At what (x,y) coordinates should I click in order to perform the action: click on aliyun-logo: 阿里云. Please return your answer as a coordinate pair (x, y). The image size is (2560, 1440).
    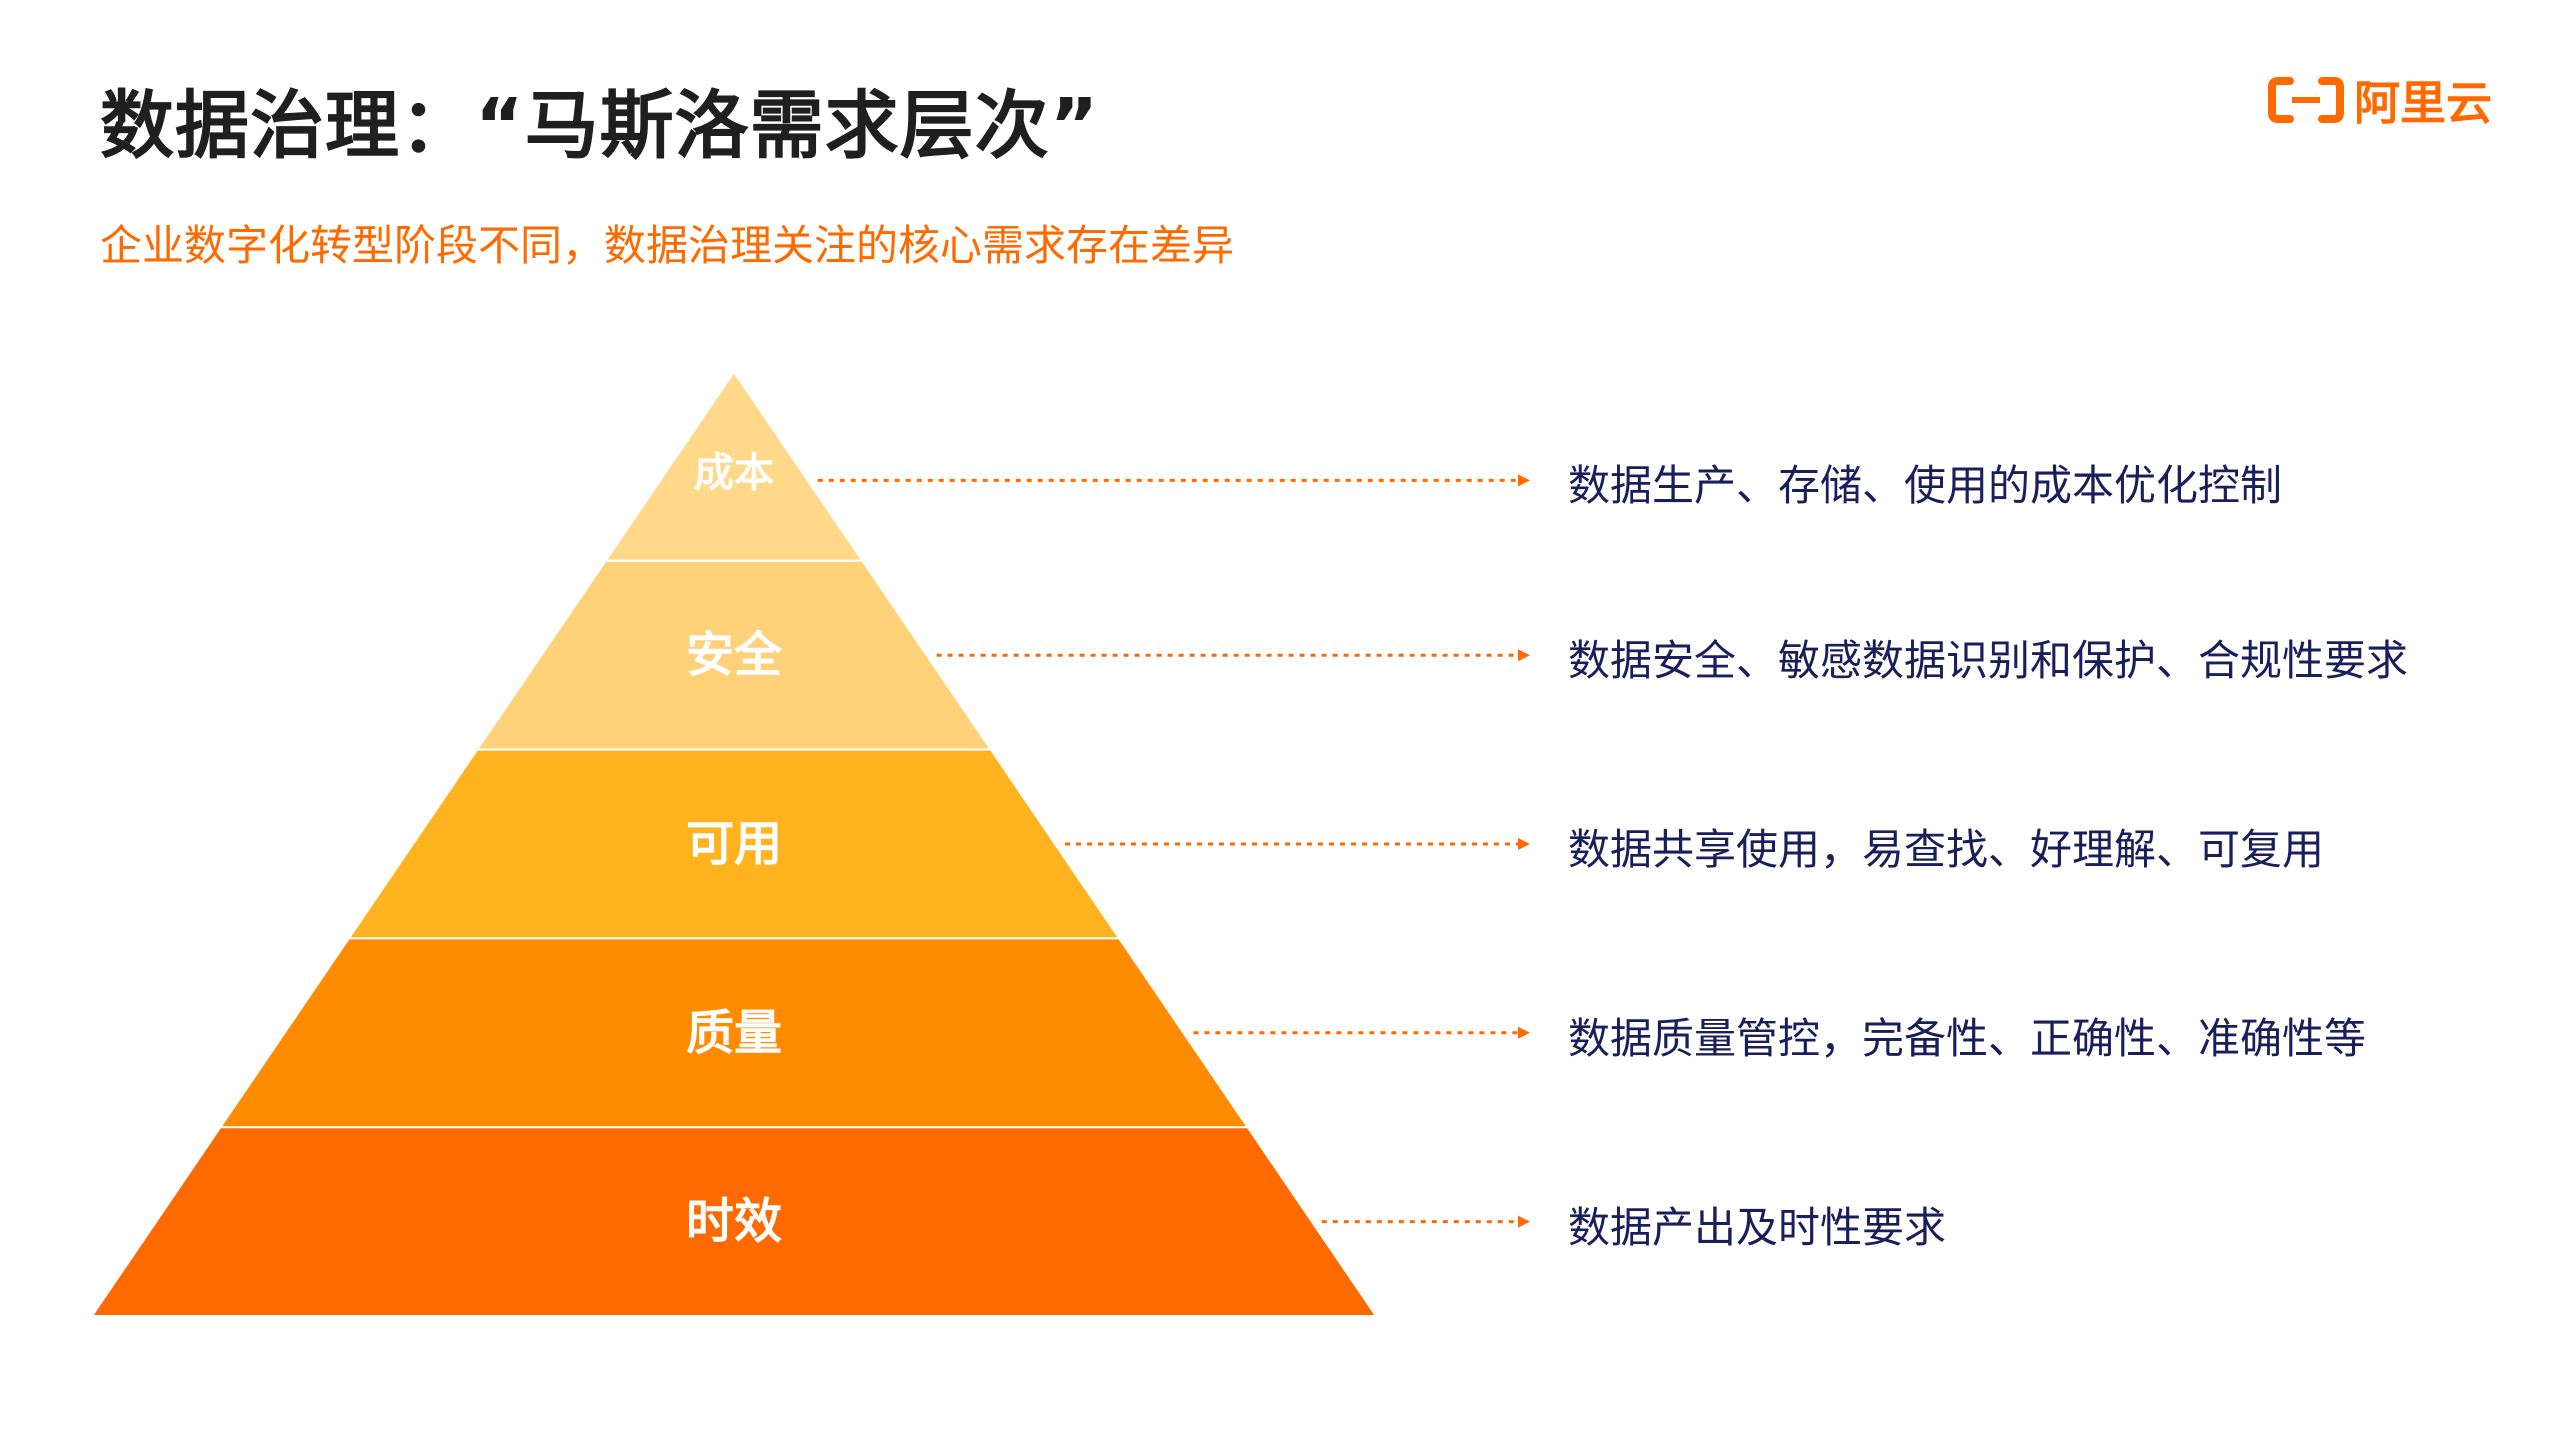
    Looking at the image, I should click on (2380, 101).